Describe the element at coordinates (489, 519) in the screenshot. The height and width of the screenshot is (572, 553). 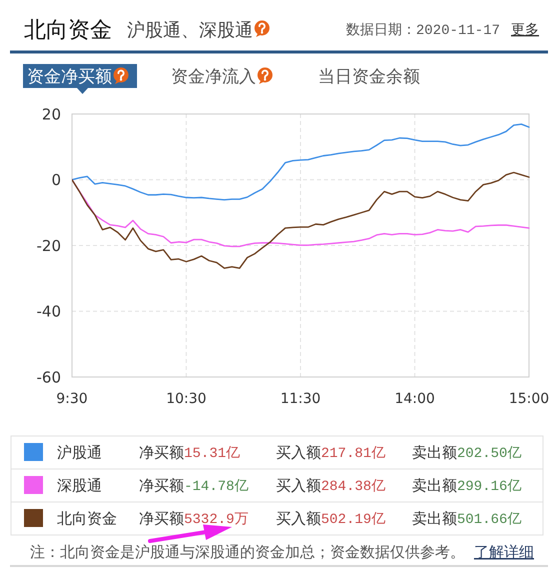
I see `text: 501.66亿` at that location.